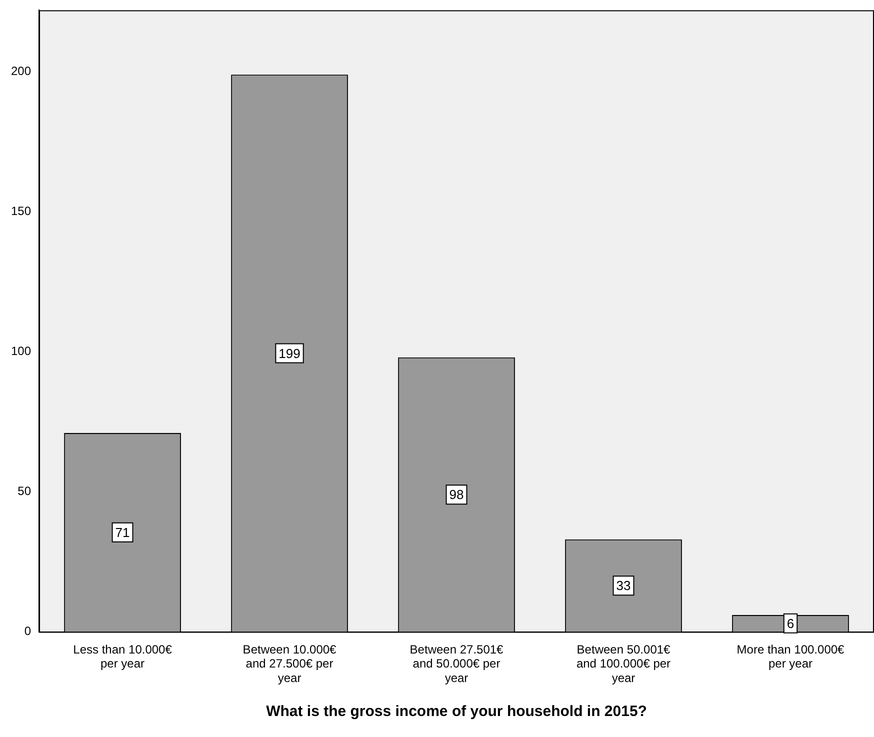  I want to click on y-tick-label: 50, so click(25, 491).